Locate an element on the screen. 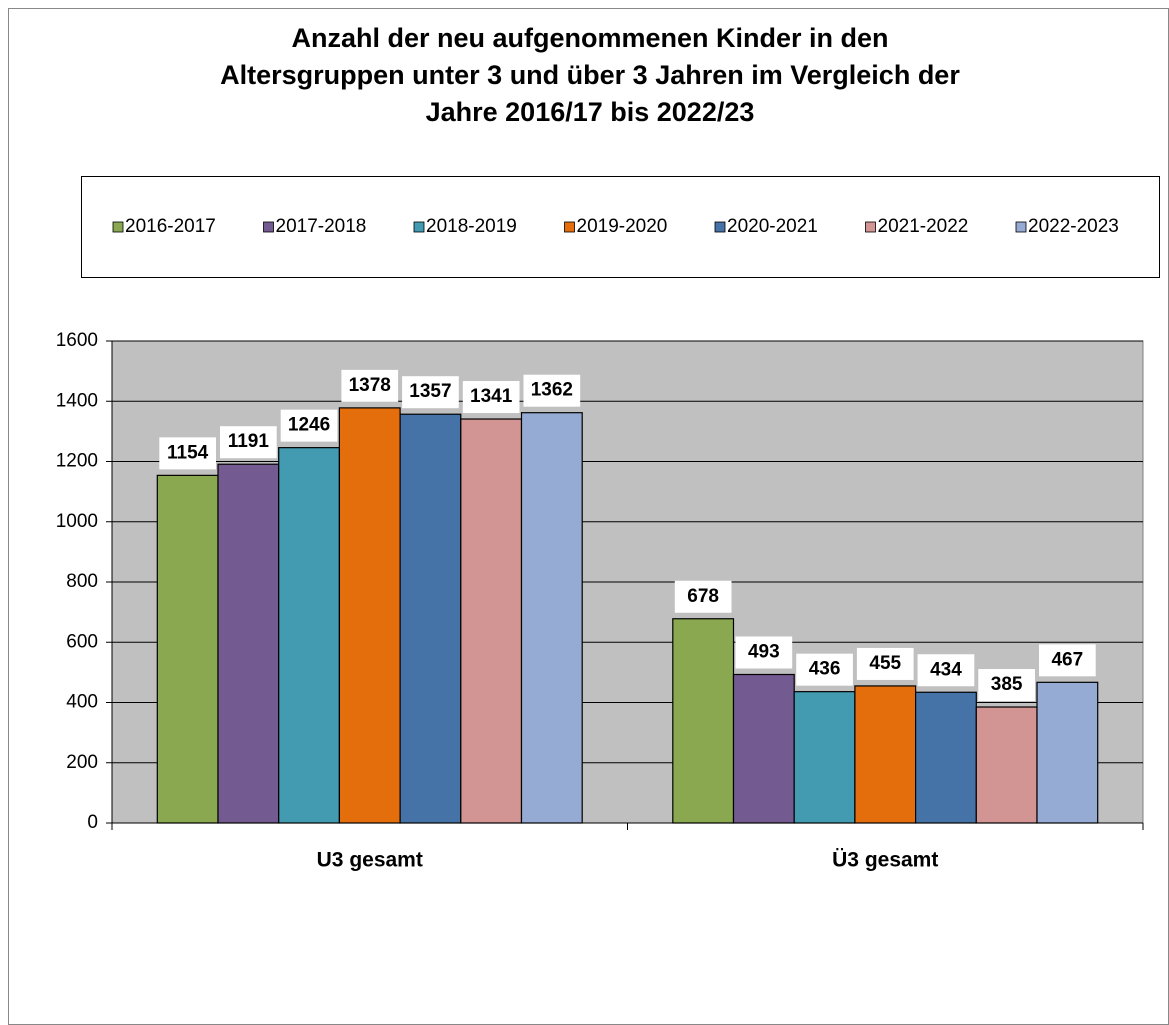 The image size is (1169, 1025). value-label: 1357 is located at coordinates (430, 391).